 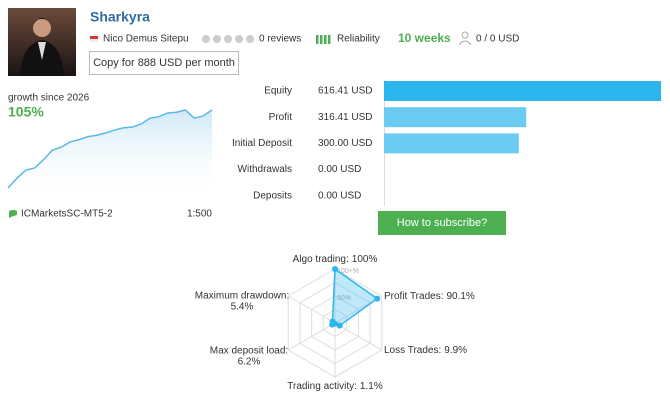 What do you see at coordinates (265, 169) in the screenshot?
I see `row-label: Withdrawals` at bounding box center [265, 169].